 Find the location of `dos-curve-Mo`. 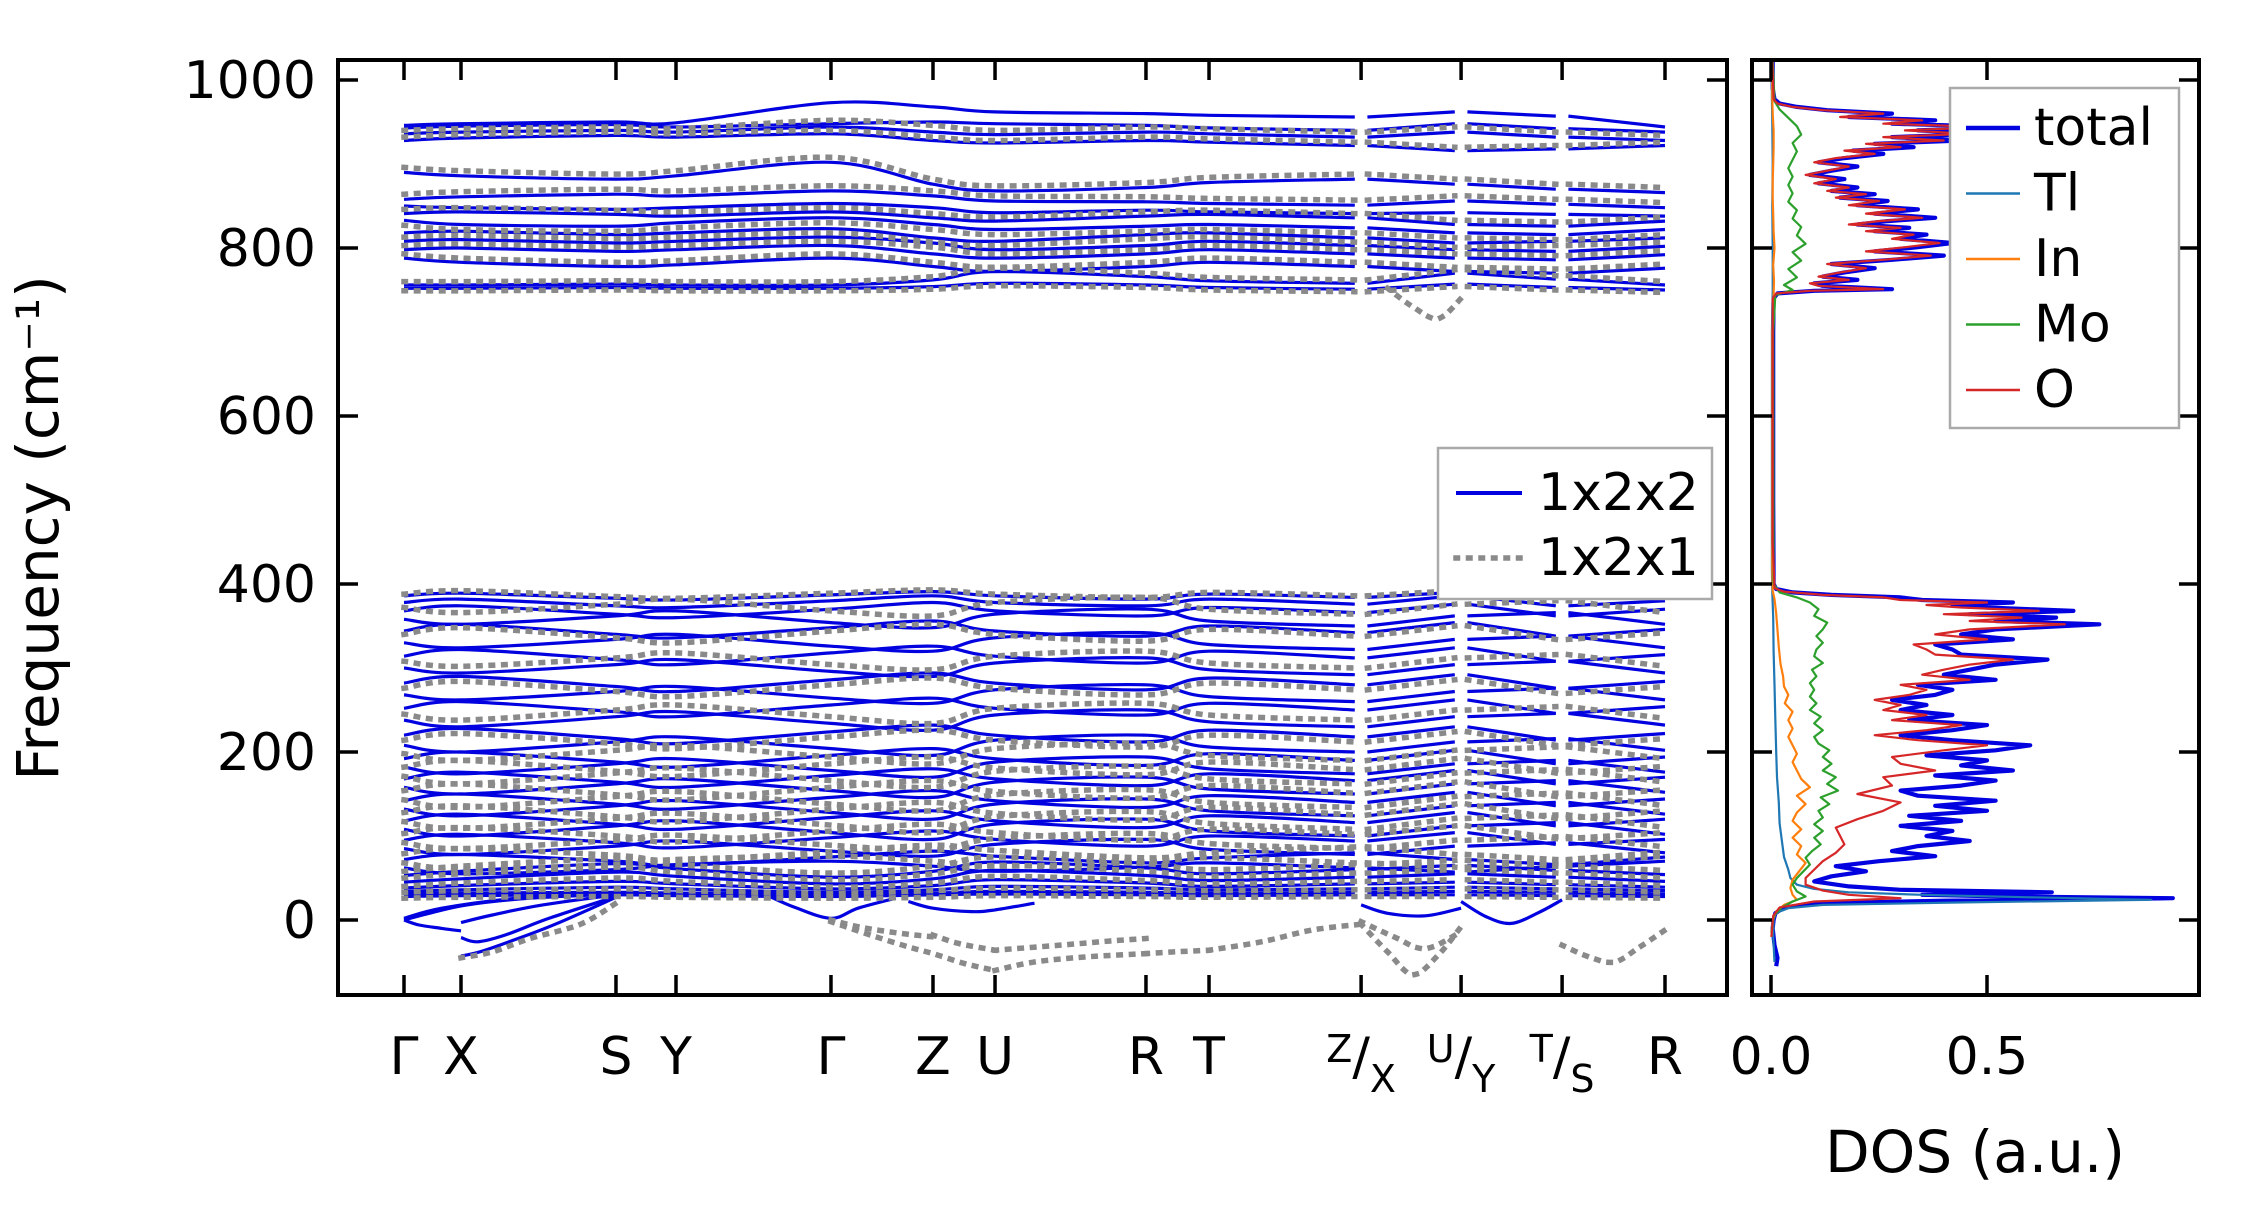

dos-curve-Mo is located at coordinates (1805, 497).